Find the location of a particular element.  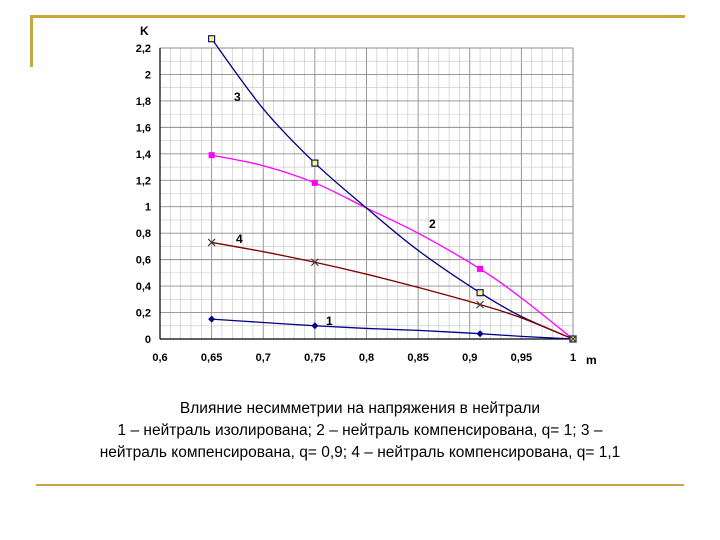

x-tick-label: 0,9 is located at coordinates (469, 358).